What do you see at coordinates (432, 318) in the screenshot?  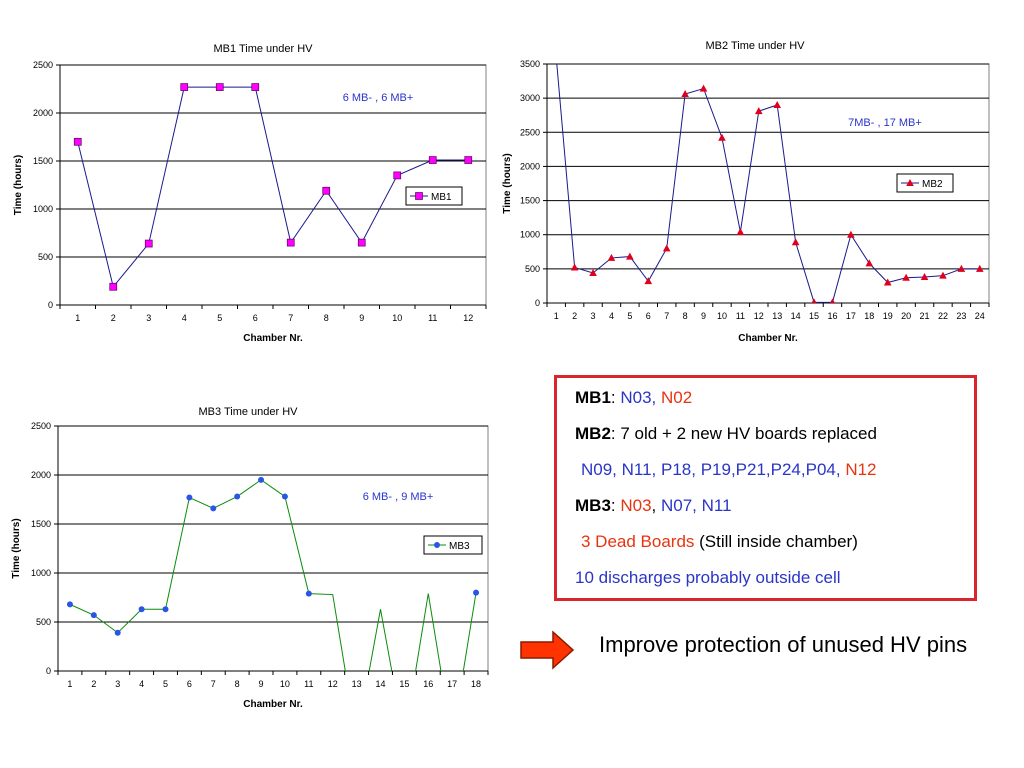 I see `mb1-x-tick-label: 11` at bounding box center [432, 318].